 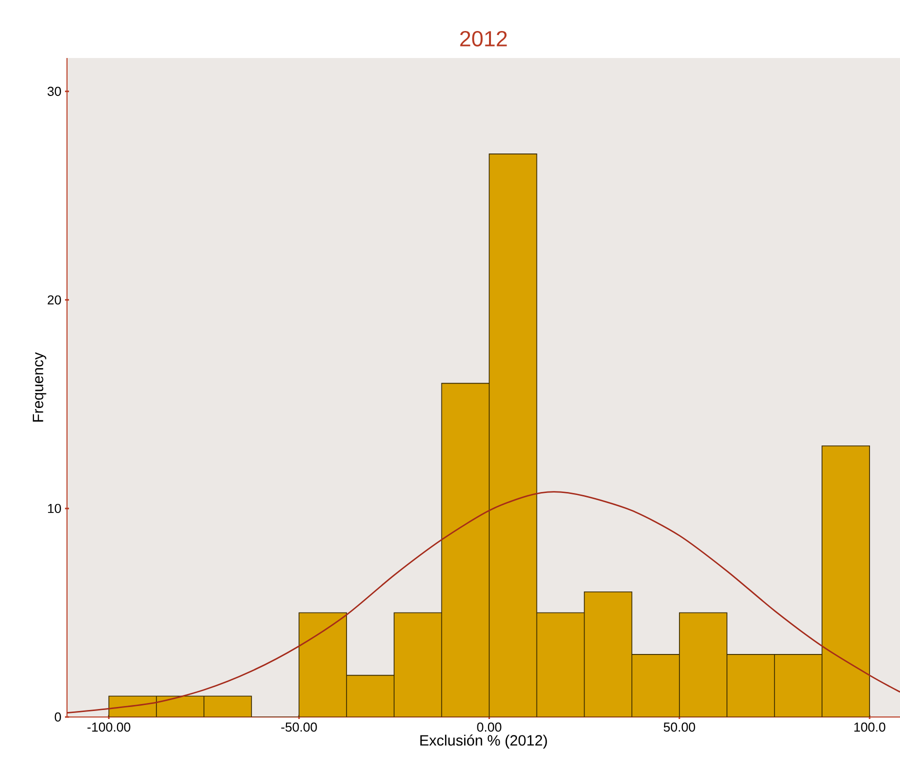 I want to click on y-tick-label: 10, so click(x=54, y=509).